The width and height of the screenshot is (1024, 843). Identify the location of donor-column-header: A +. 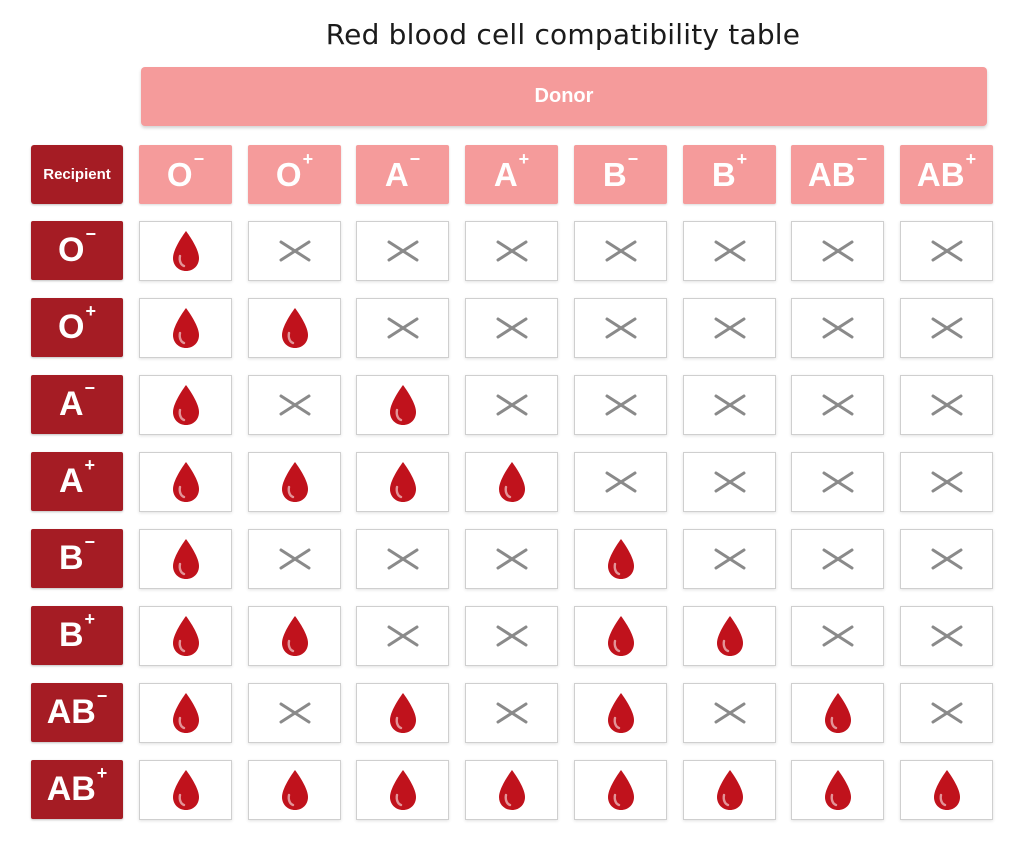
(511, 174).